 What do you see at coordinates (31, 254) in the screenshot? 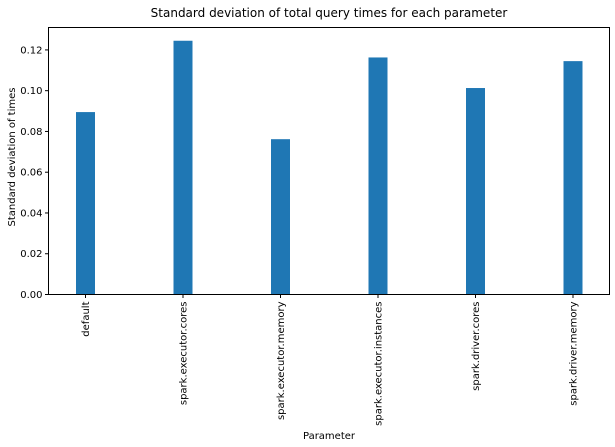
I see `y-tick-label: 0.02` at bounding box center [31, 254].